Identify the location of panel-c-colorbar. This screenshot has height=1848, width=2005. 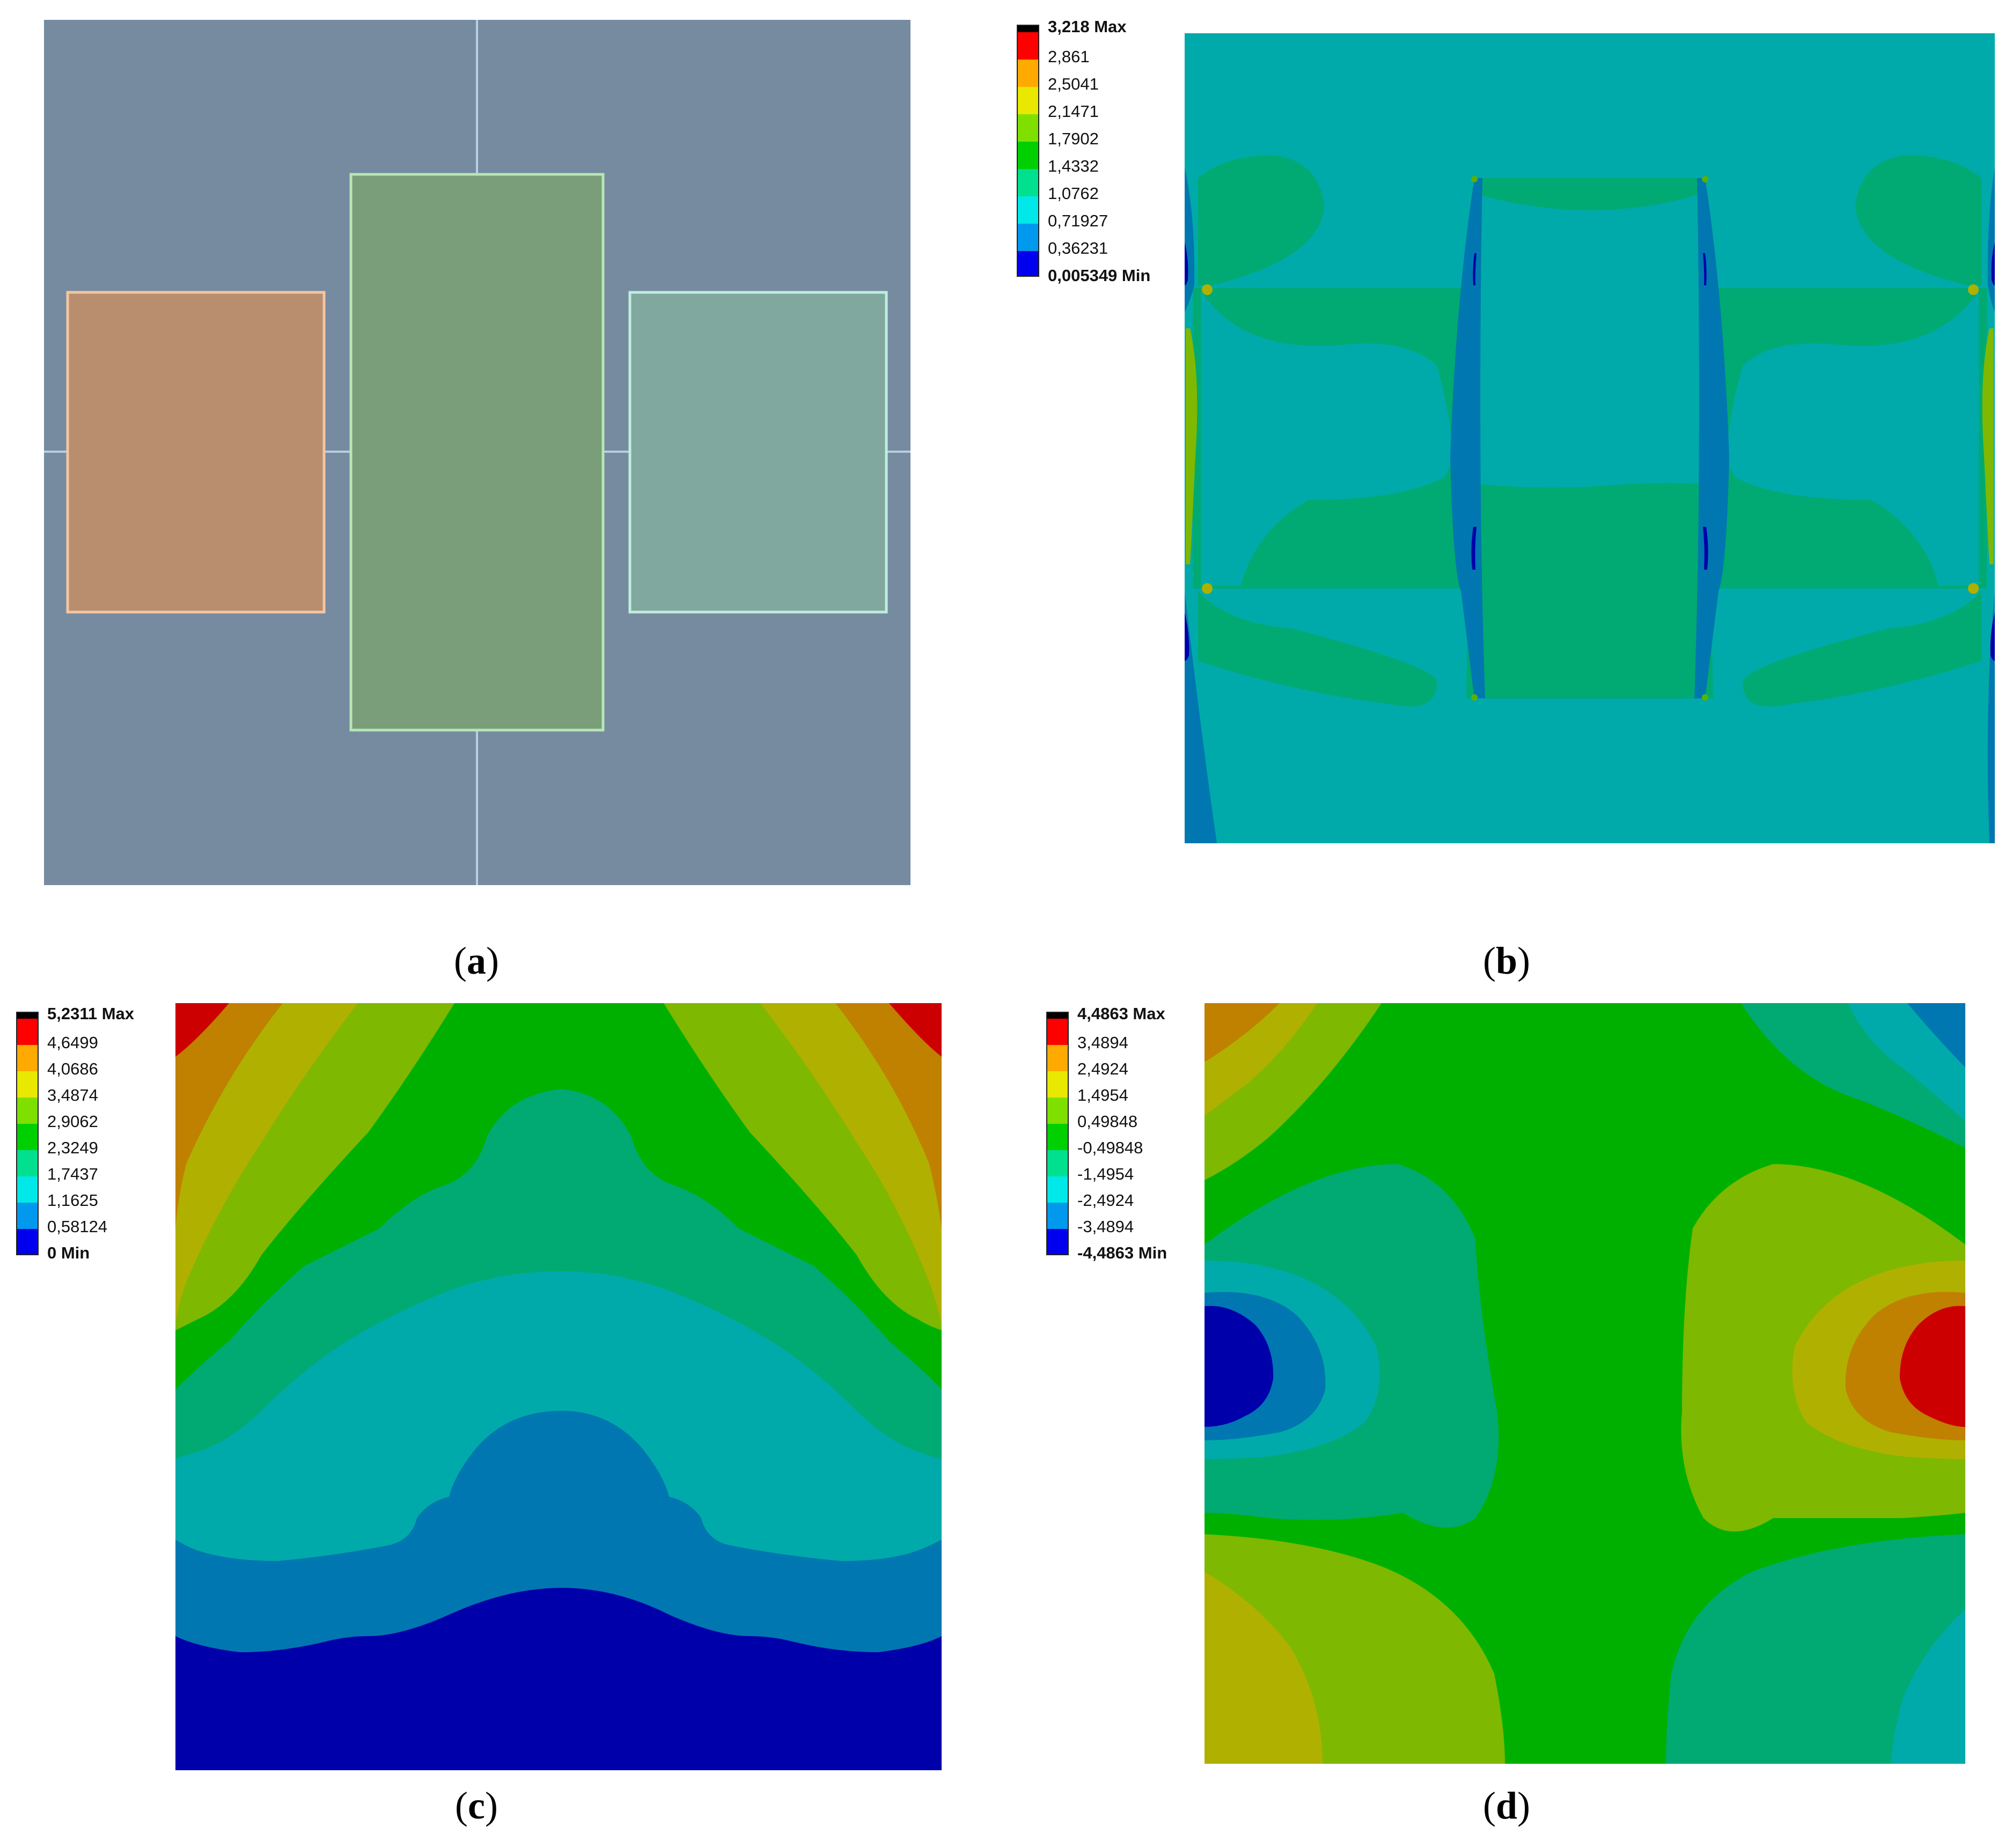
(28, 1133).